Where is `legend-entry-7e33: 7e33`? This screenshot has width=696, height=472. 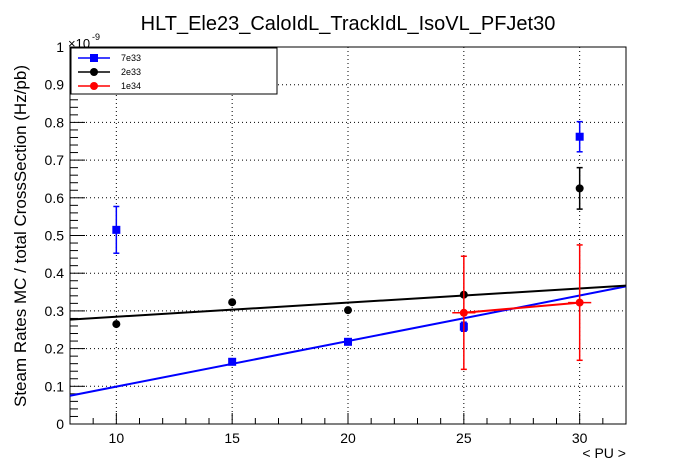 legend-entry-7e33: 7e33 is located at coordinates (109, 58).